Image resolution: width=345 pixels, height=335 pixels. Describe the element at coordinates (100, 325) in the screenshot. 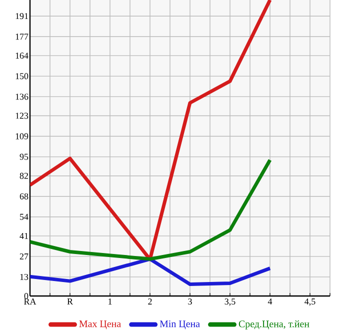

I see `legend-label: Max Цена` at that location.